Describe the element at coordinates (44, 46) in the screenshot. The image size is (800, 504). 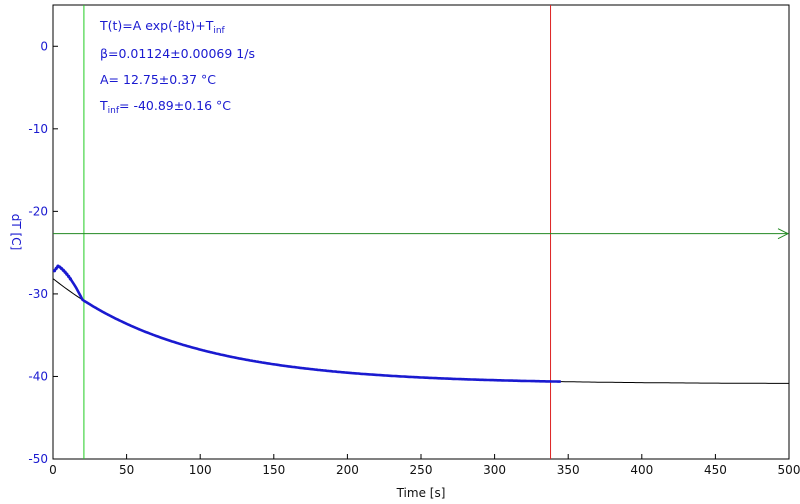
I see `y-tick-label: 0` at that location.